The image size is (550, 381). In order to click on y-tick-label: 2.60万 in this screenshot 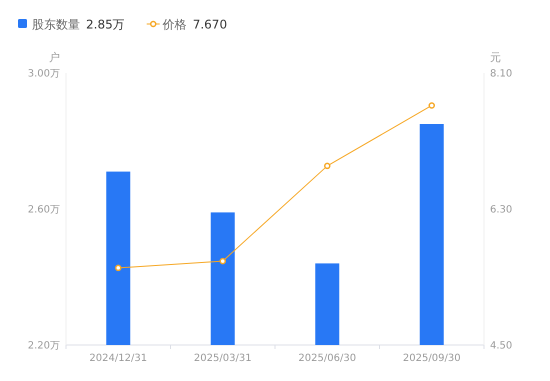, I will do `click(44, 210)`.